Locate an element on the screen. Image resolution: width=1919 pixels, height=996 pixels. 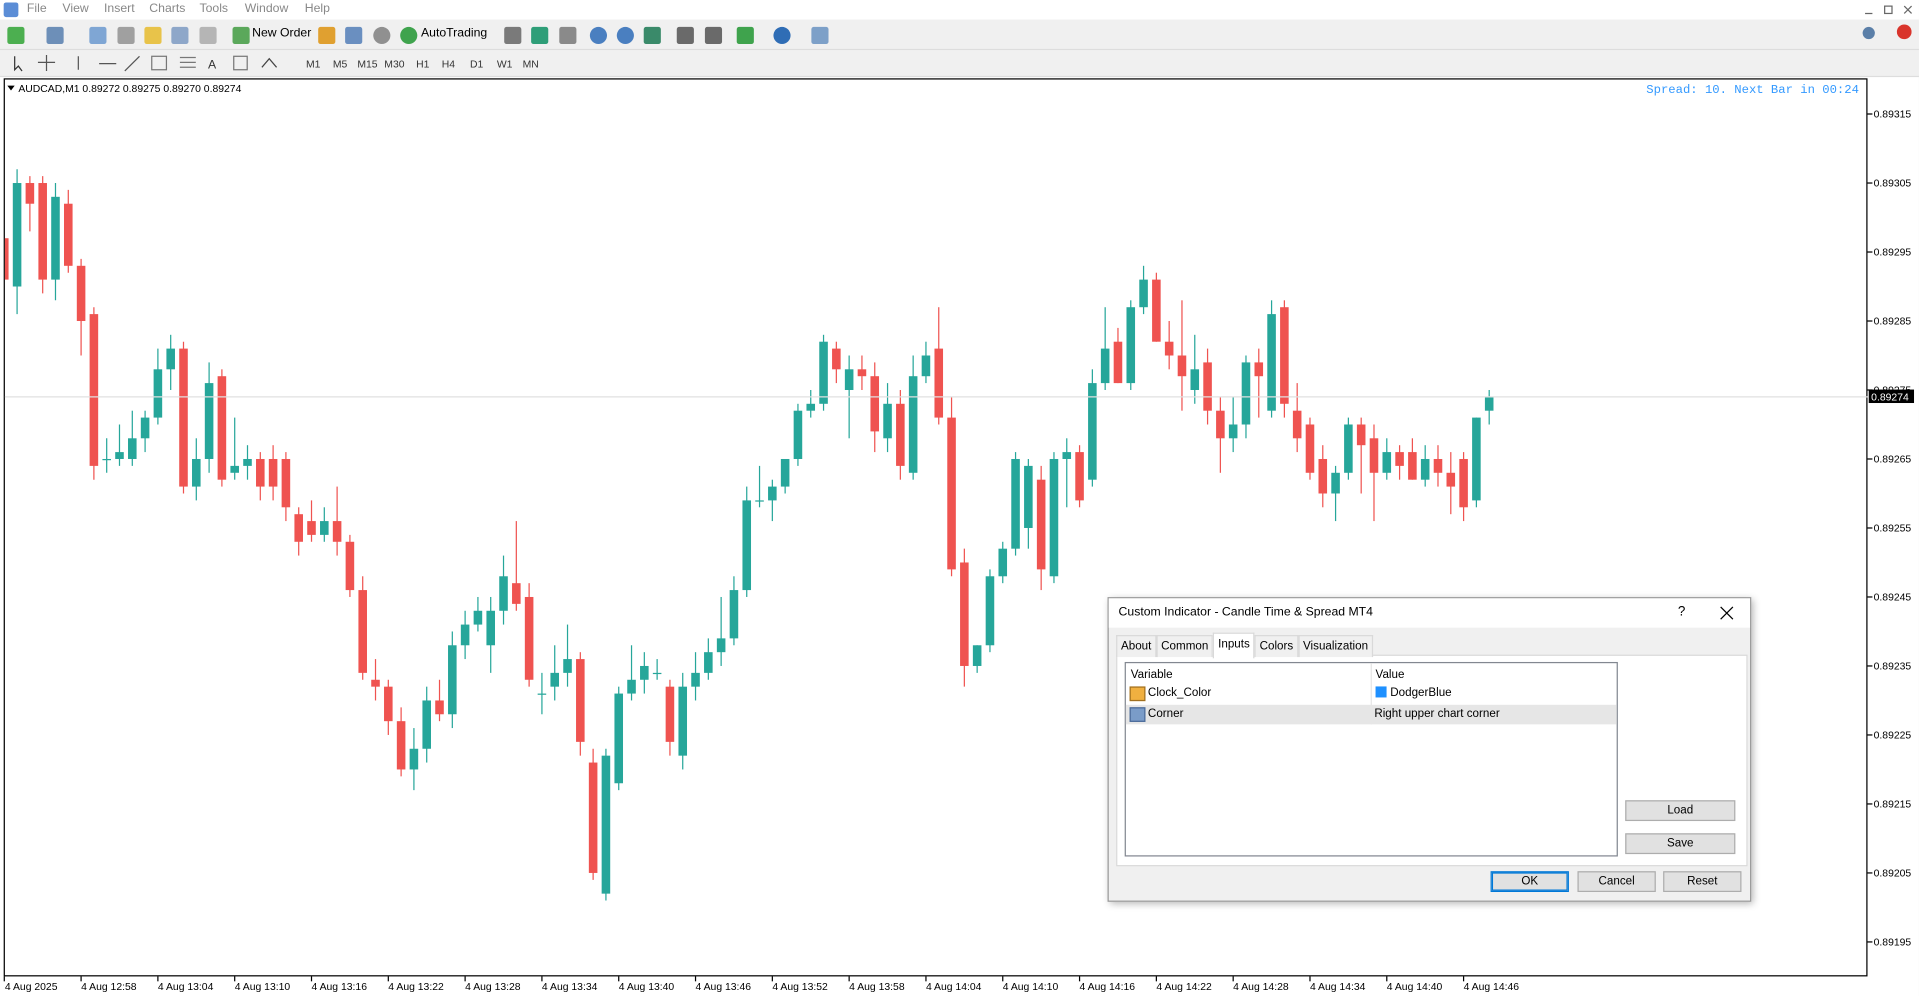
dialog-tab: Colors is located at coordinates (1276, 646).